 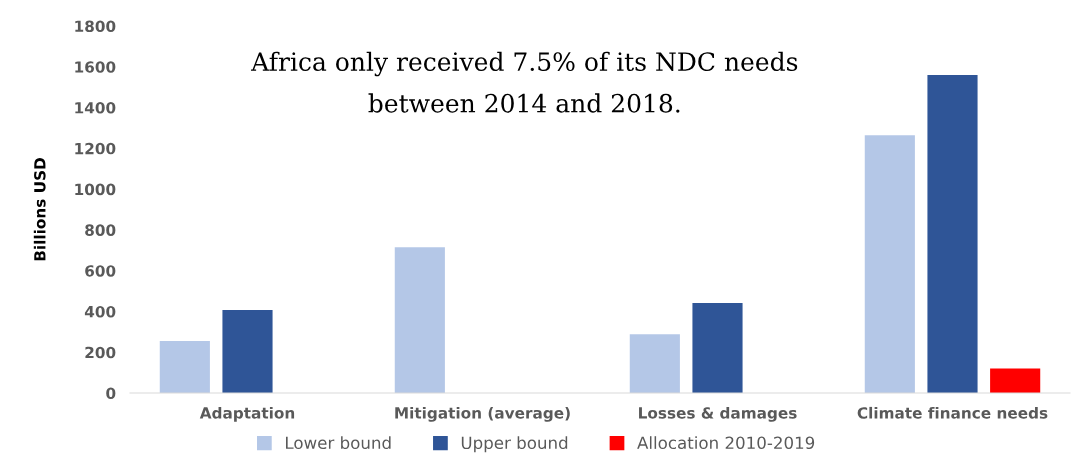 What do you see at coordinates (100, 311) in the screenshot?
I see `y-tick-label: 400` at bounding box center [100, 311].